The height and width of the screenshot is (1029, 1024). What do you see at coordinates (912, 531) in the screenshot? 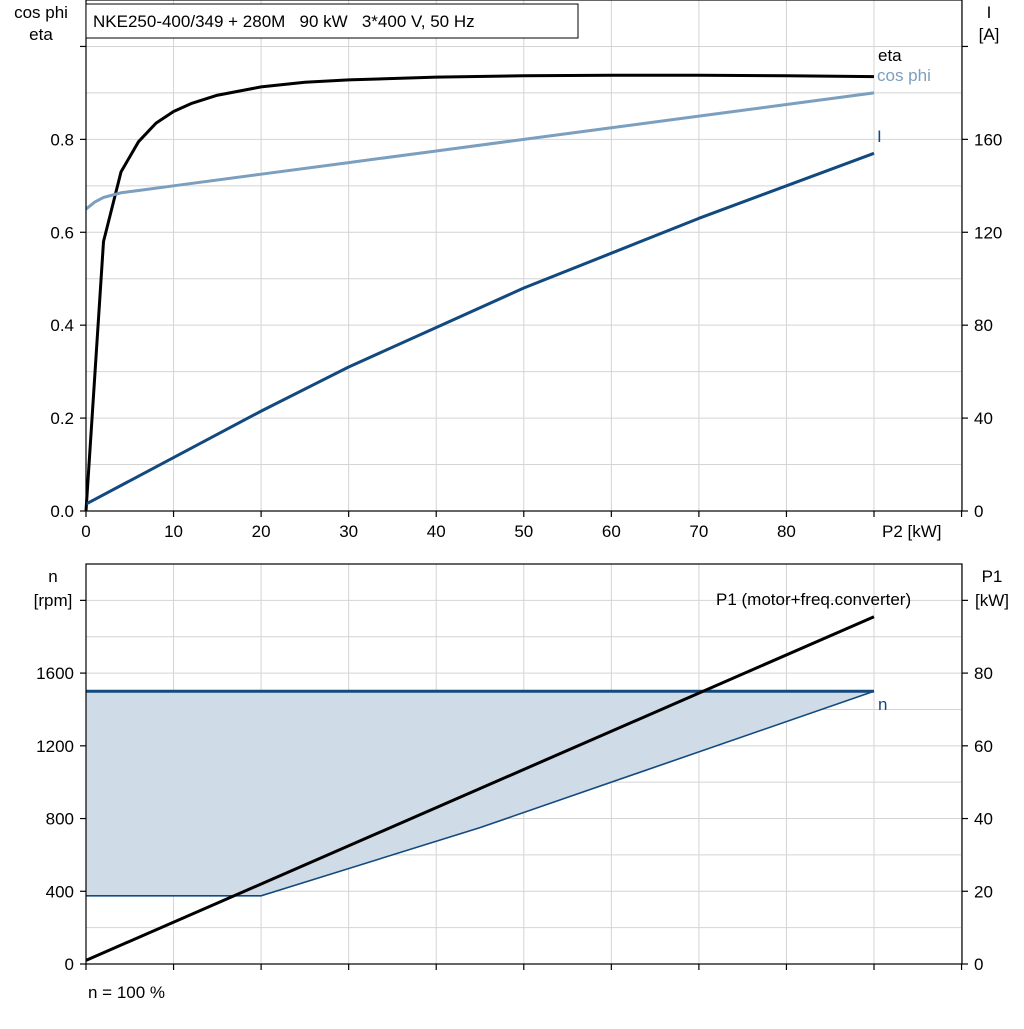
I see `x-axis-label: P2 [kW]` at bounding box center [912, 531].